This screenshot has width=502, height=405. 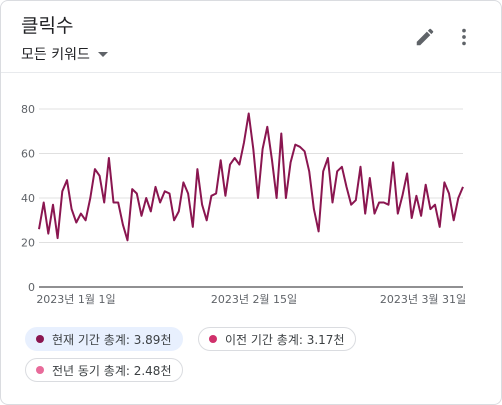 I want to click on y-tick-label: 80, so click(x=28, y=109).